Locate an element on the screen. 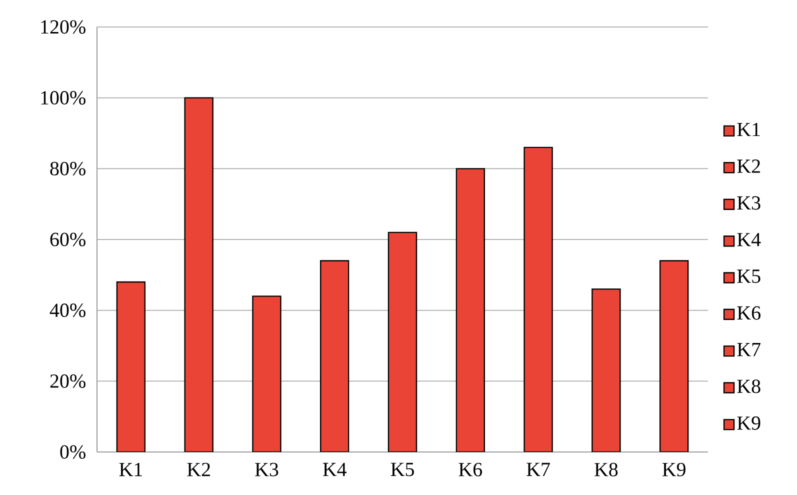 This screenshot has height=495, width=797. y-tick-label: 100% is located at coordinates (63, 98).